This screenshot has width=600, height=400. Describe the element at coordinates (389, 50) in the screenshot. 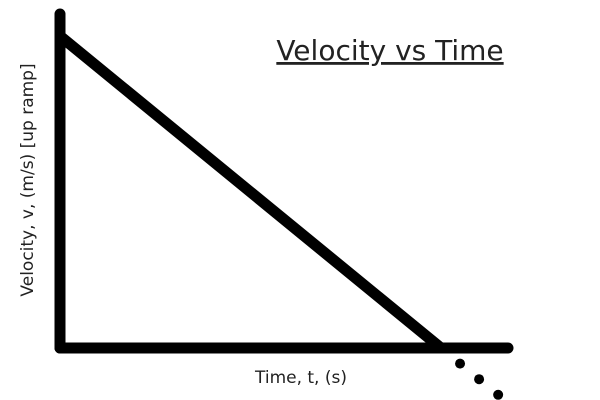

I see `chart-title: Velocity vs Time` at that location.